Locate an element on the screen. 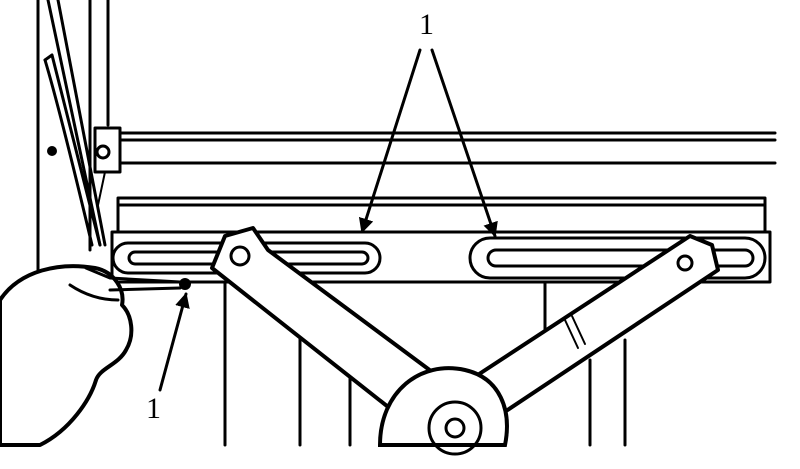 This screenshot has width=800, height=469. door-frame is located at coordinates (73, 146).